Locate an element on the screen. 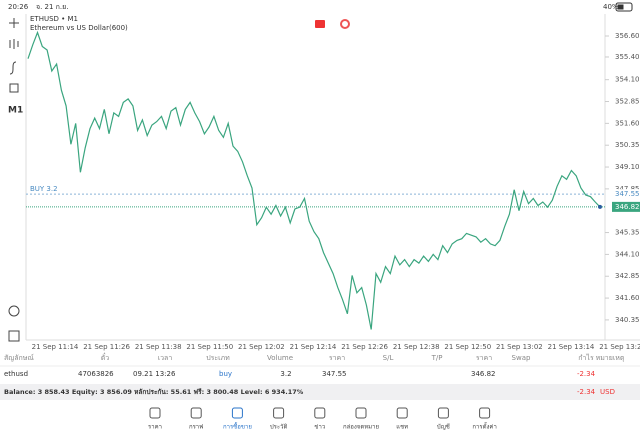 The image size is (640, 447). battery-icon is located at coordinates (624, 7).